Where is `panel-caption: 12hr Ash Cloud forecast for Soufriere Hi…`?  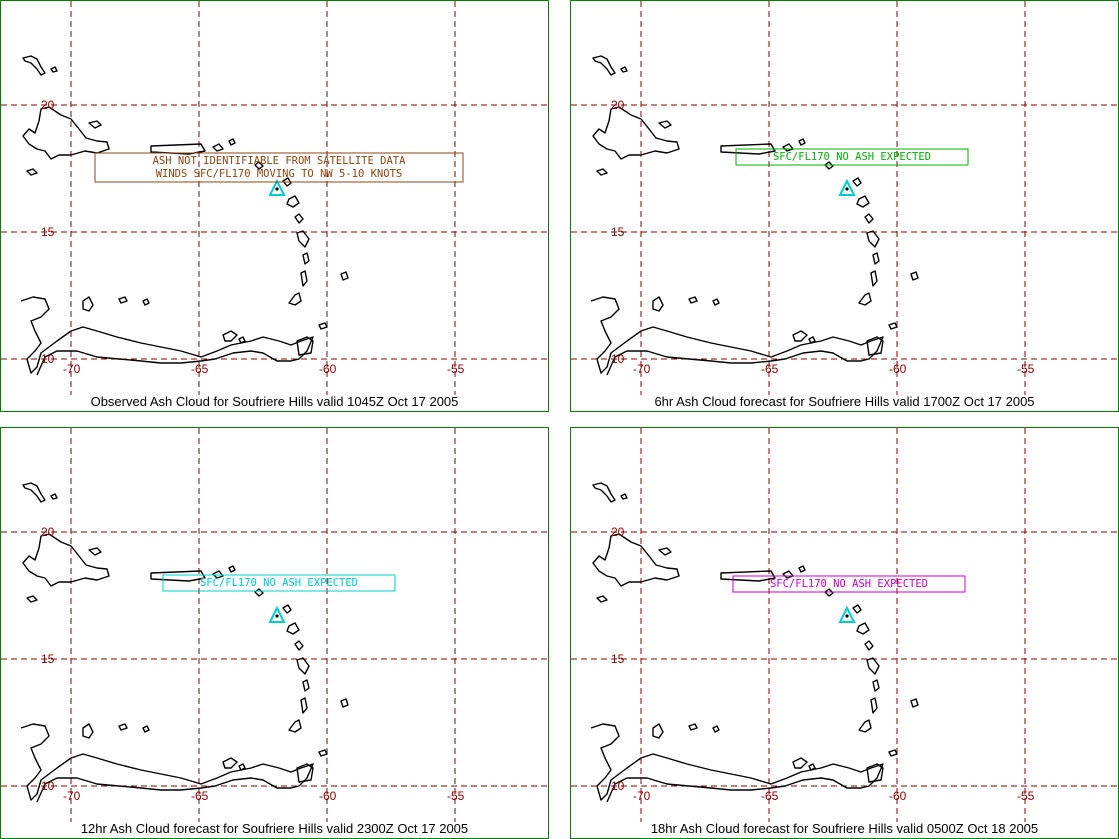
panel-caption: 12hr Ash Cloud forecast for Soufriere Hi… is located at coordinates (274, 828).